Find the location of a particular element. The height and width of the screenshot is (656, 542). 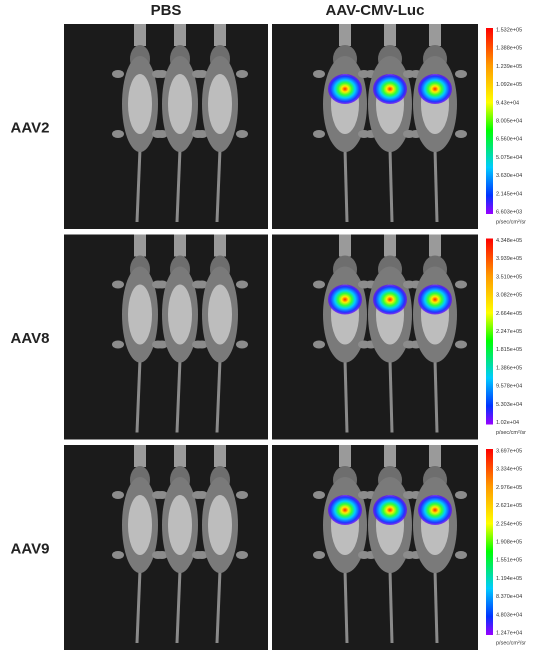

scale-tick: 4.348e+05 is located at coordinates (509, 241).